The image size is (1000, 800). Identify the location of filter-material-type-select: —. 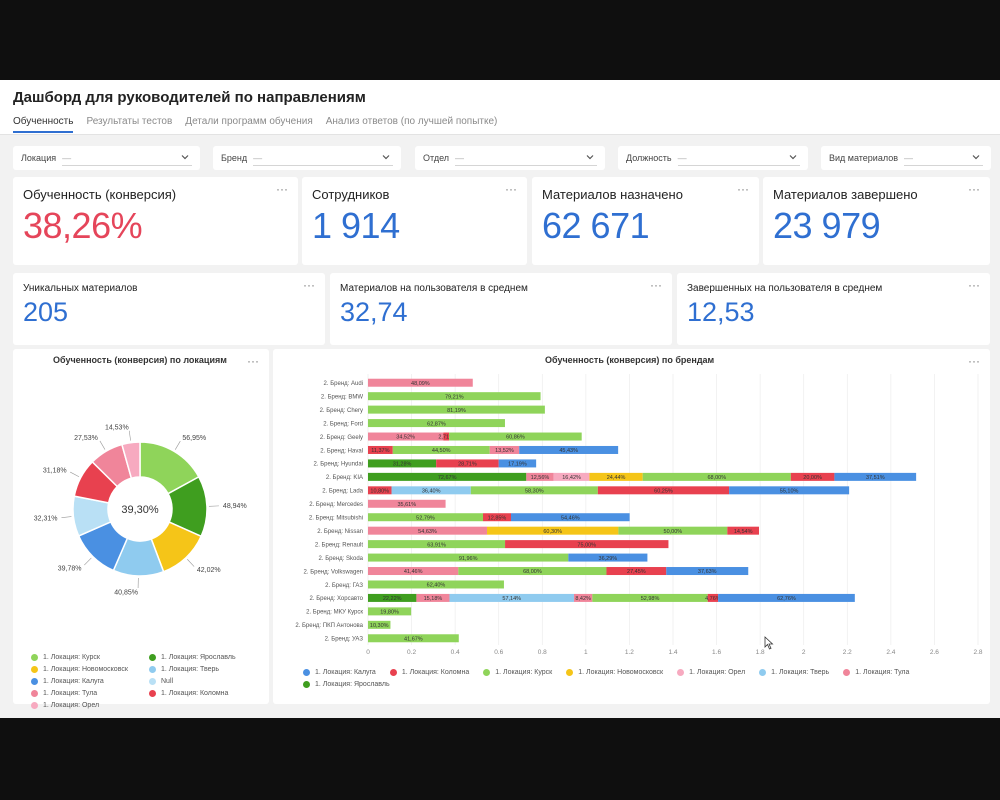
(943, 158).